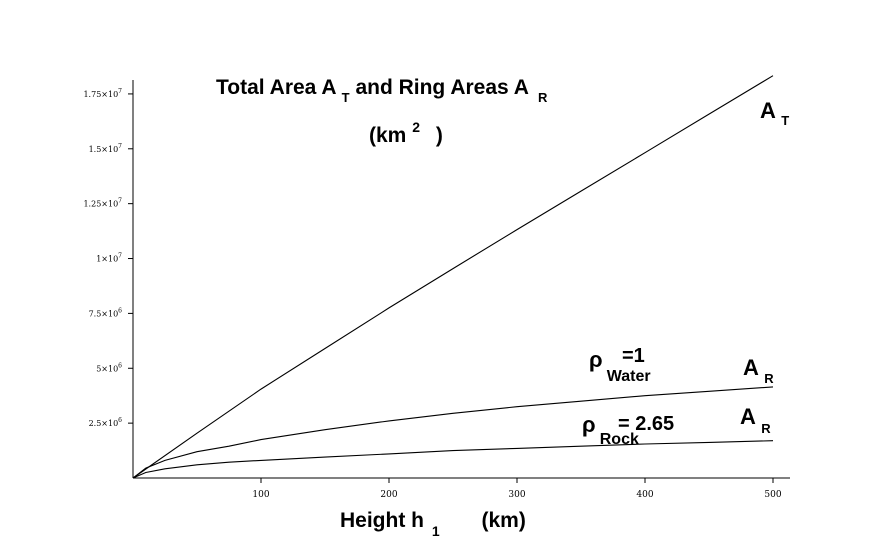 Image resolution: width=871 pixels, height=538 pixels. I want to click on title-mid: and Ring Areas A, so click(441, 87).